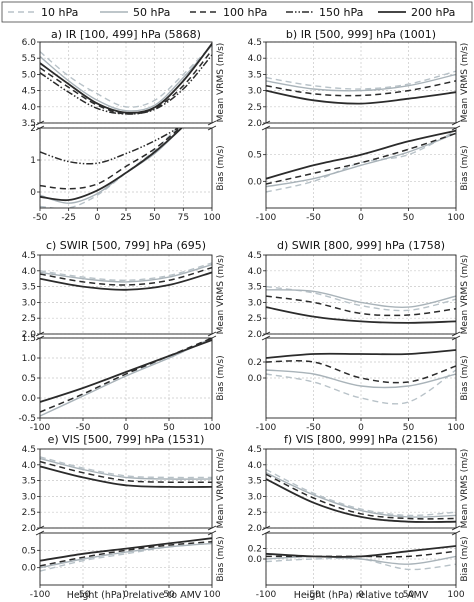  Describe the element at coordinates (126, 245) in the screenshot. I see `panel-title: c) SWIR [500, 799] hPa (695)` at that location.